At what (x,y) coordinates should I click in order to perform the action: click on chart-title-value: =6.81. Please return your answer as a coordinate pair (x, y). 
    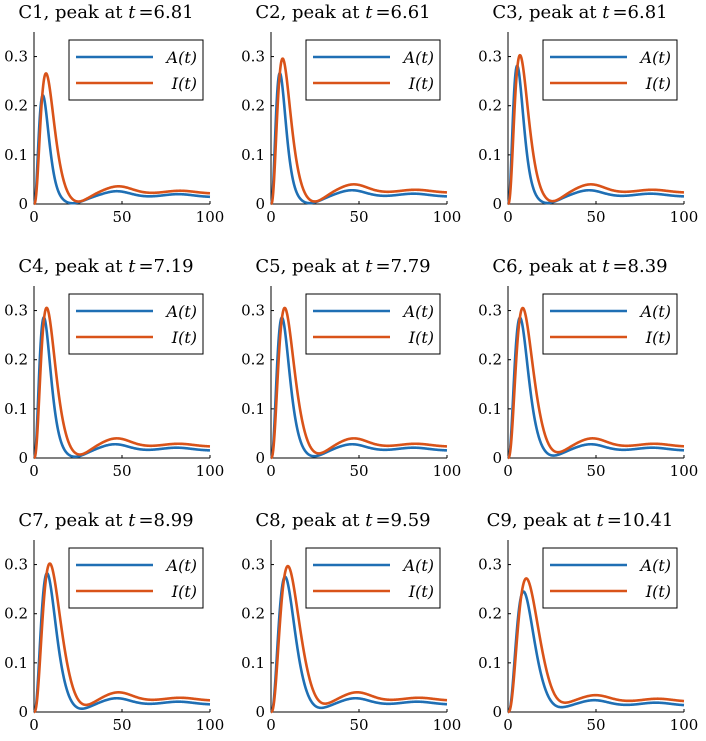
    Looking at the image, I should click on (165, 12).